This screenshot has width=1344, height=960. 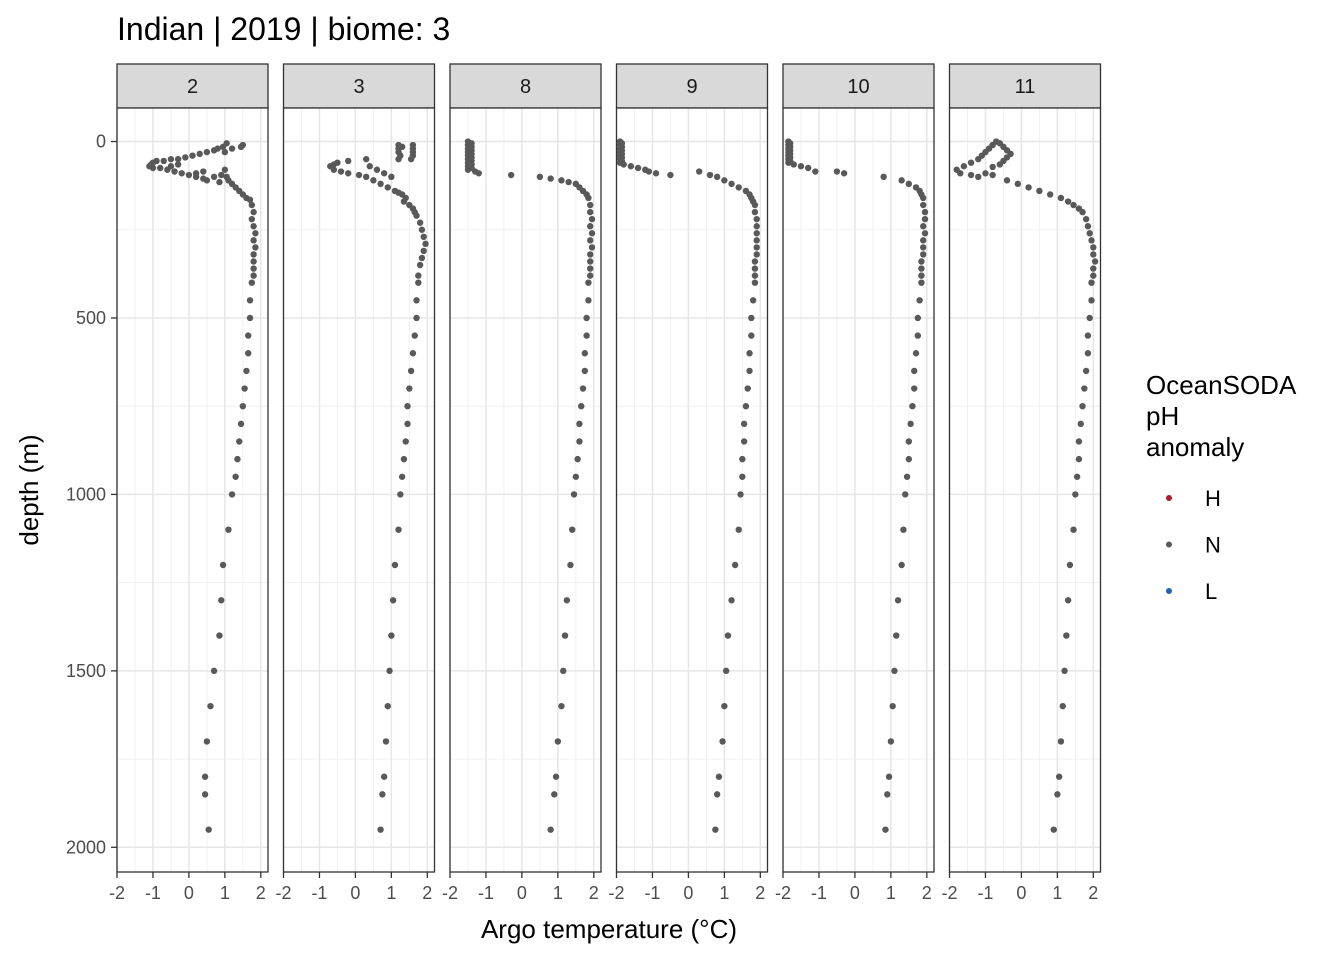 What do you see at coordinates (1213, 545) in the screenshot?
I see `legend-label-N: N` at bounding box center [1213, 545].